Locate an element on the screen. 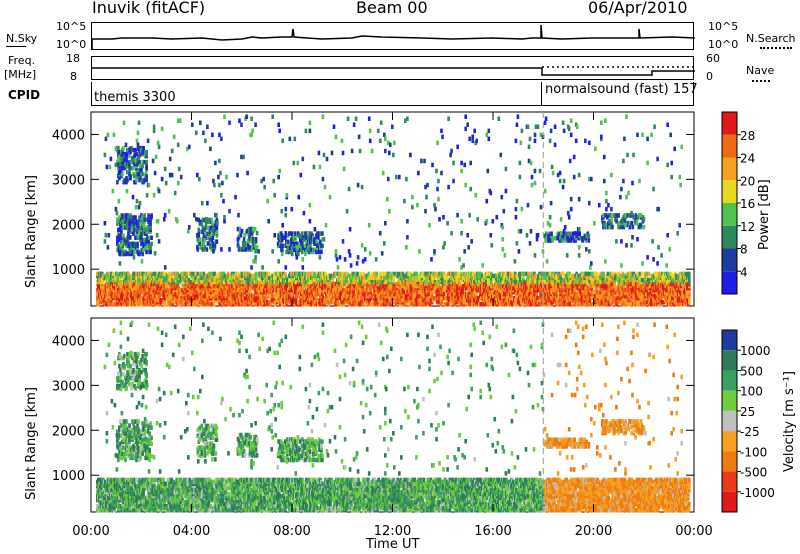  freq-right-tick-bottom: 0 is located at coordinates (709, 76).